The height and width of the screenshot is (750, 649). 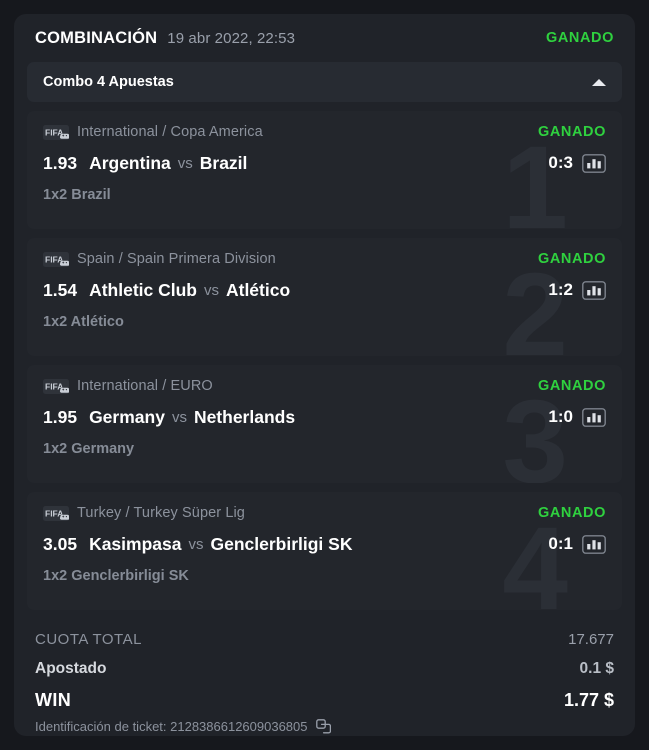 I want to click on stake-value: 0.1 $, so click(x=596, y=668).